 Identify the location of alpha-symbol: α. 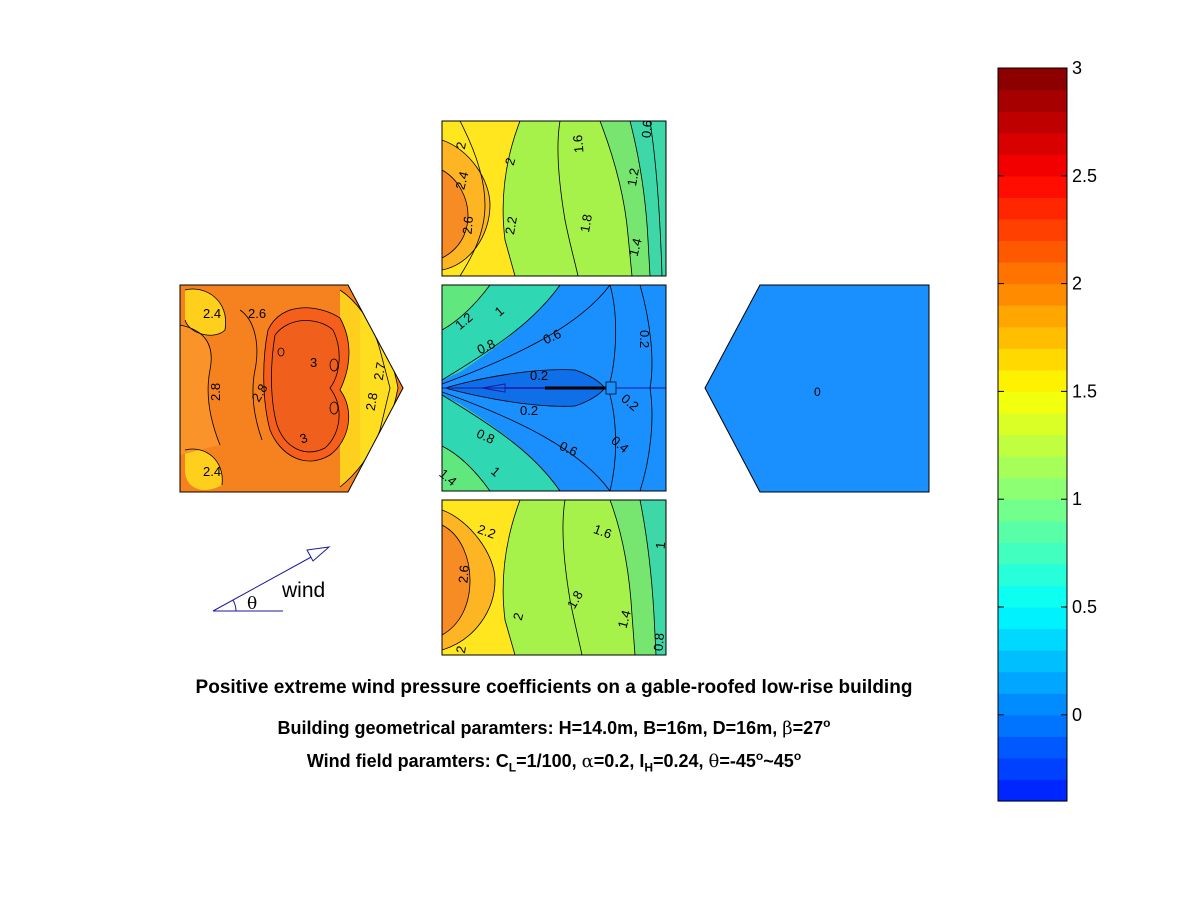
(587, 761).